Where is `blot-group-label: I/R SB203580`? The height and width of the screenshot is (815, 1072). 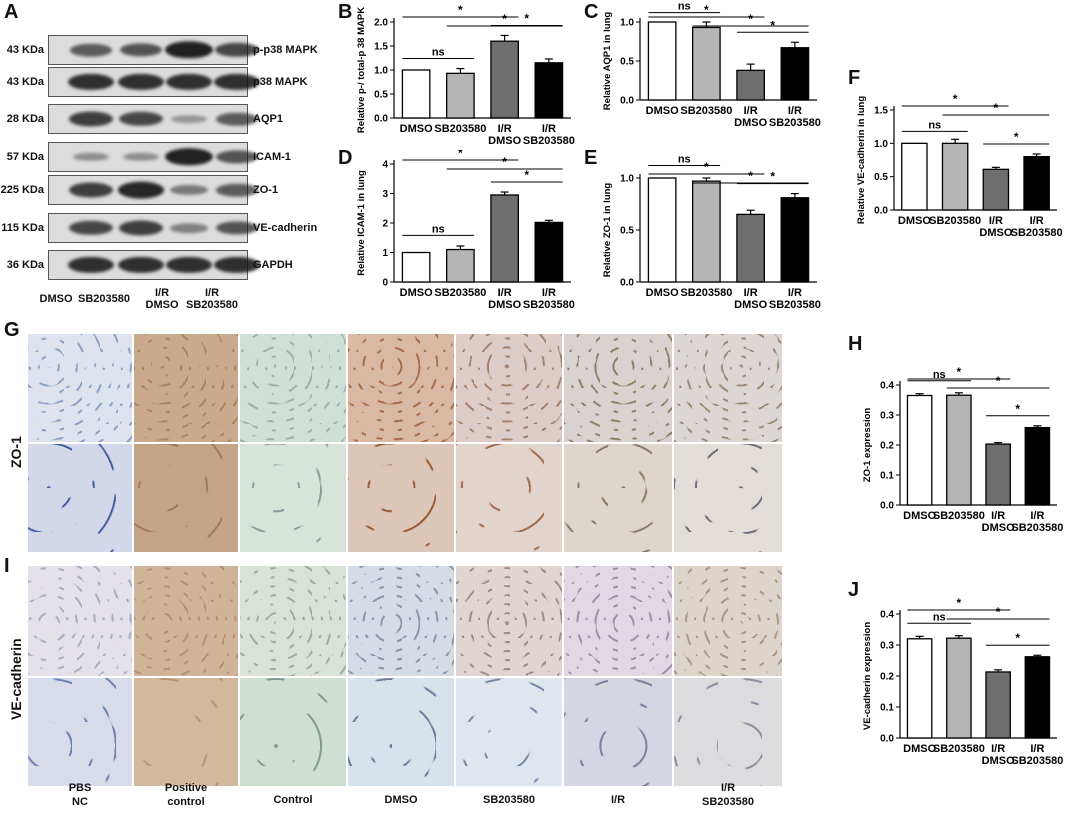 blot-group-label: I/R SB203580 is located at coordinates (212, 299).